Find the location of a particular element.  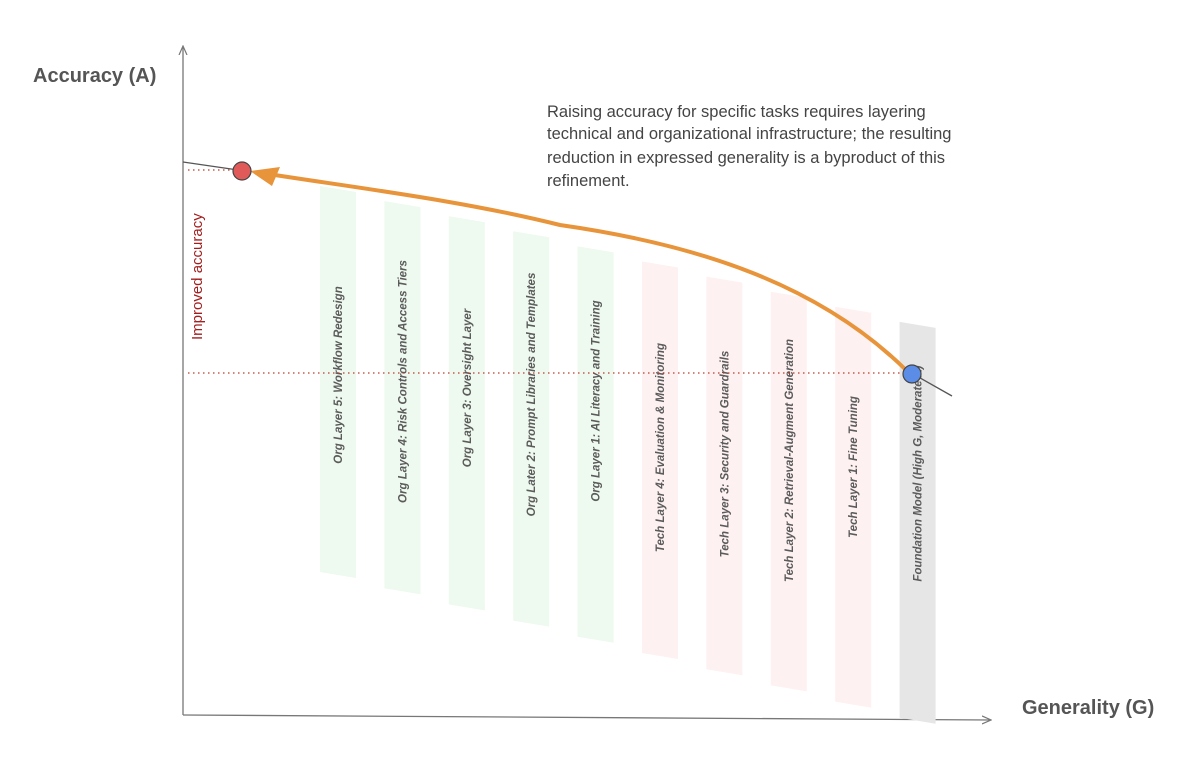

layer-label-7: Tech Layer 3: Security and Guardrails is located at coordinates (725, 454).